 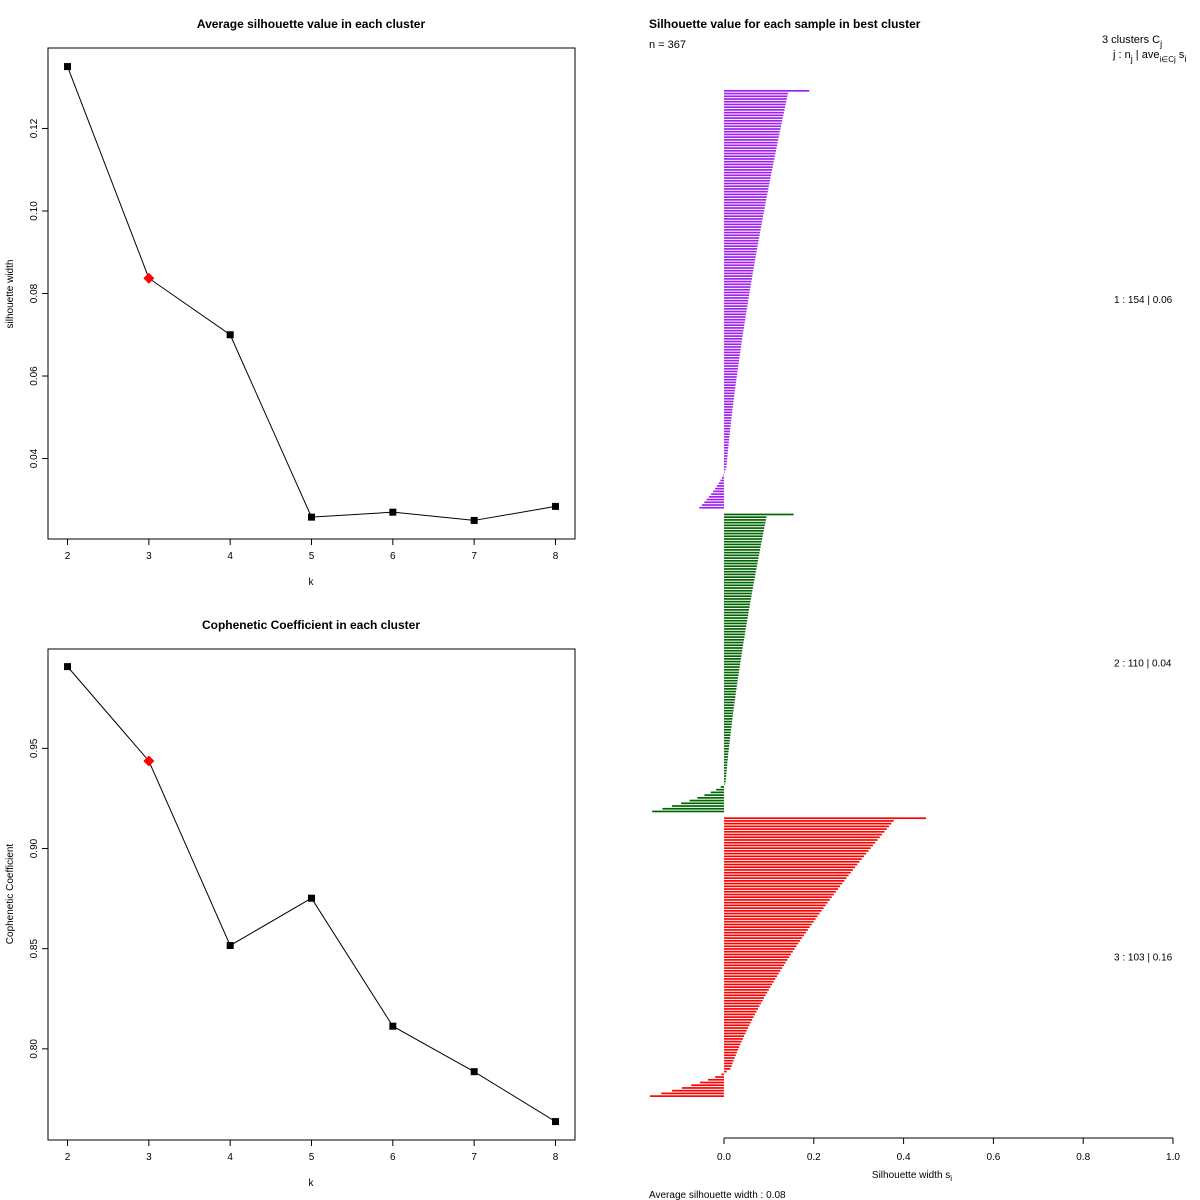 What do you see at coordinates (149, 556) in the screenshot?
I see `silhouette-x-tick-label: 3` at bounding box center [149, 556].